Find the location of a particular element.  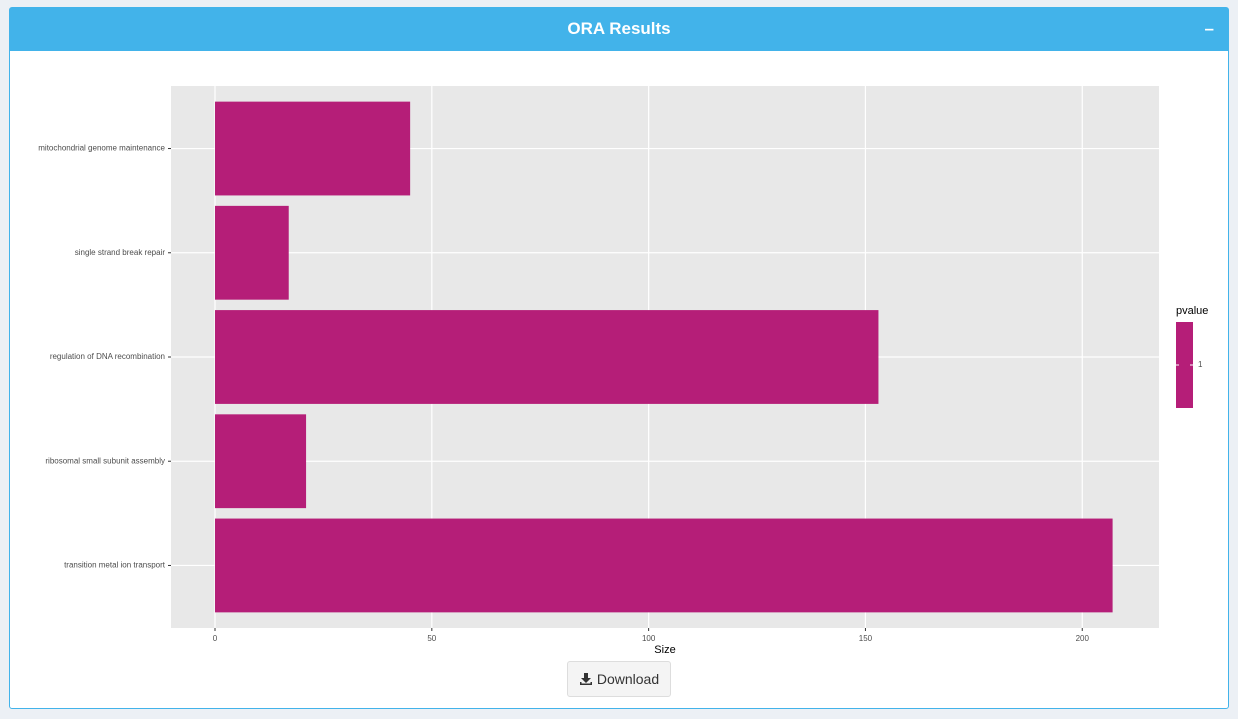

download-icon is located at coordinates (585, 679).